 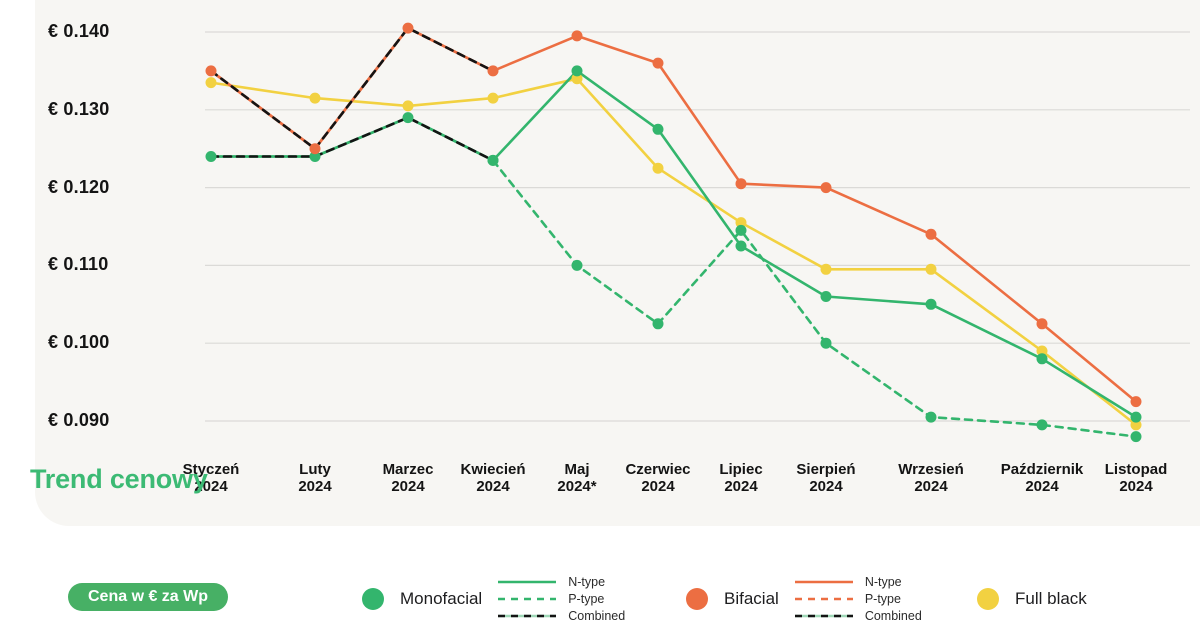 I want to click on price-unit-badge: Cena w € za Wp, so click(x=148, y=597).